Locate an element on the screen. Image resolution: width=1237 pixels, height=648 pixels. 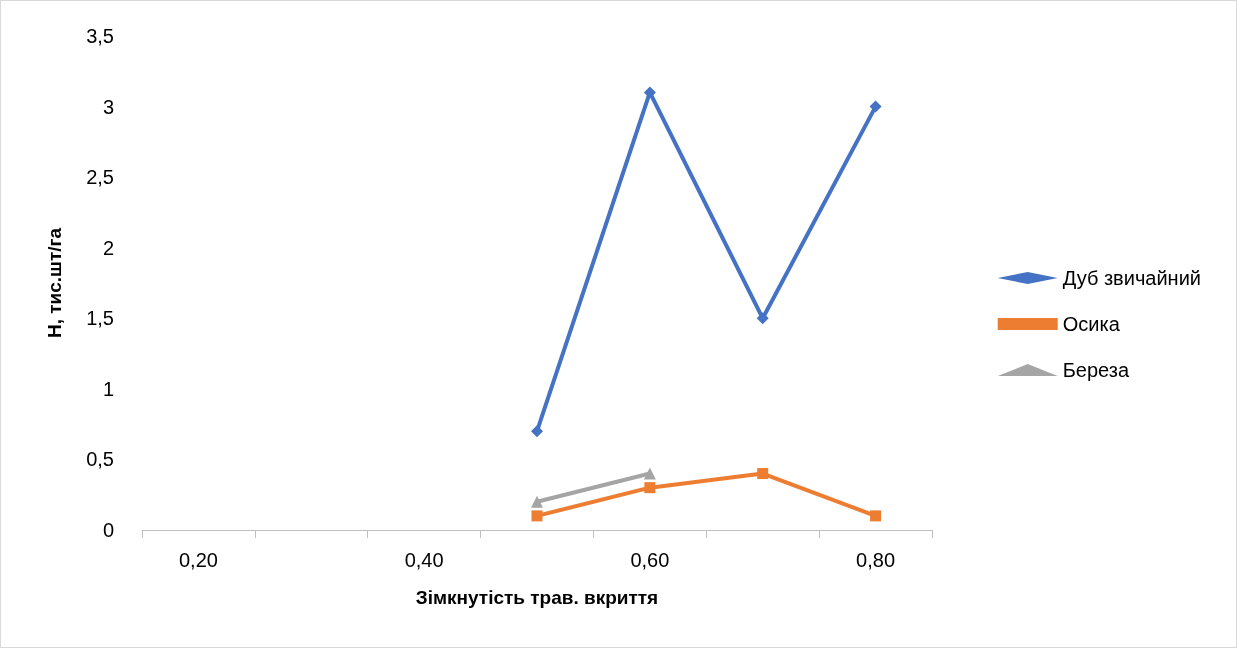
y-tick-label: 3,5 is located at coordinates (100, 36).